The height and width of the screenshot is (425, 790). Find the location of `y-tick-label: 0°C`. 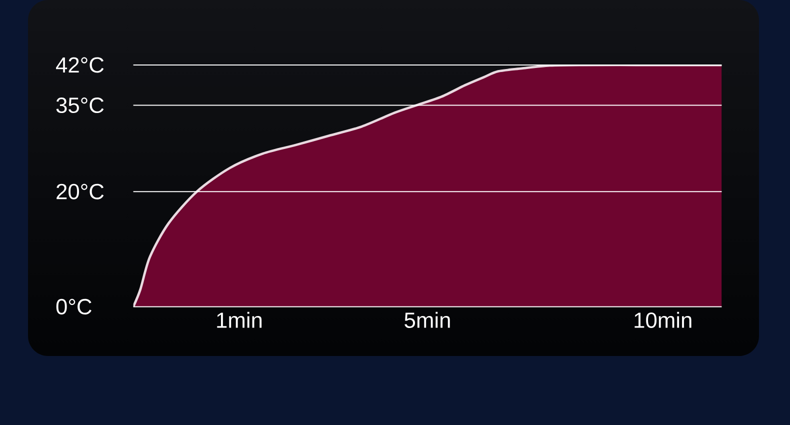

y-tick-label: 0°C is located at coordinates (74, 306).